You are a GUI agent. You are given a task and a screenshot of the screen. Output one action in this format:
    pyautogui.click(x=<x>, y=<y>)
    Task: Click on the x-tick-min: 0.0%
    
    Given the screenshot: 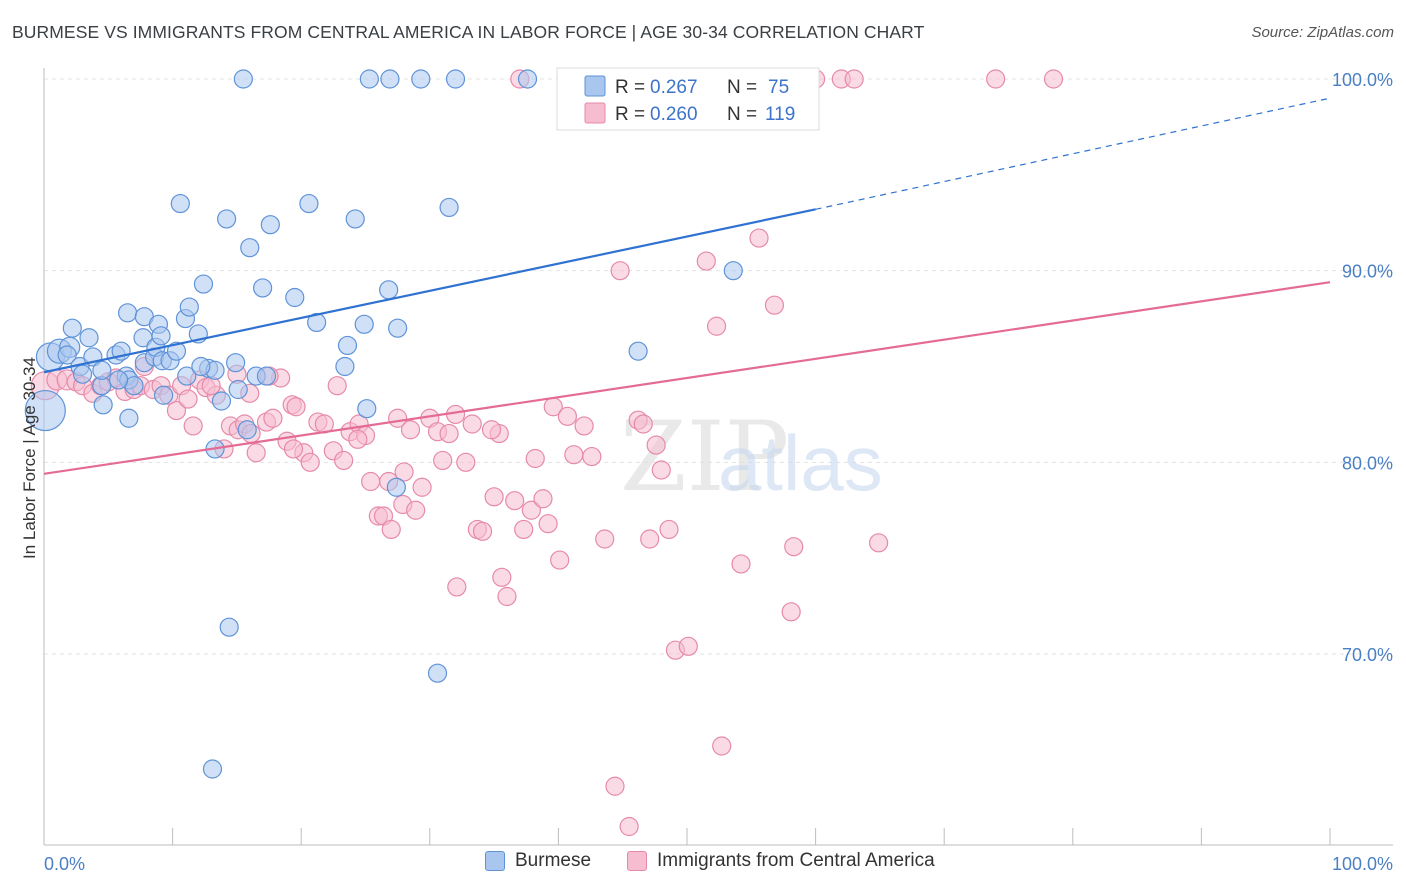 What is the action you would take?
    pyautogui.click(x=64, y=864)
    